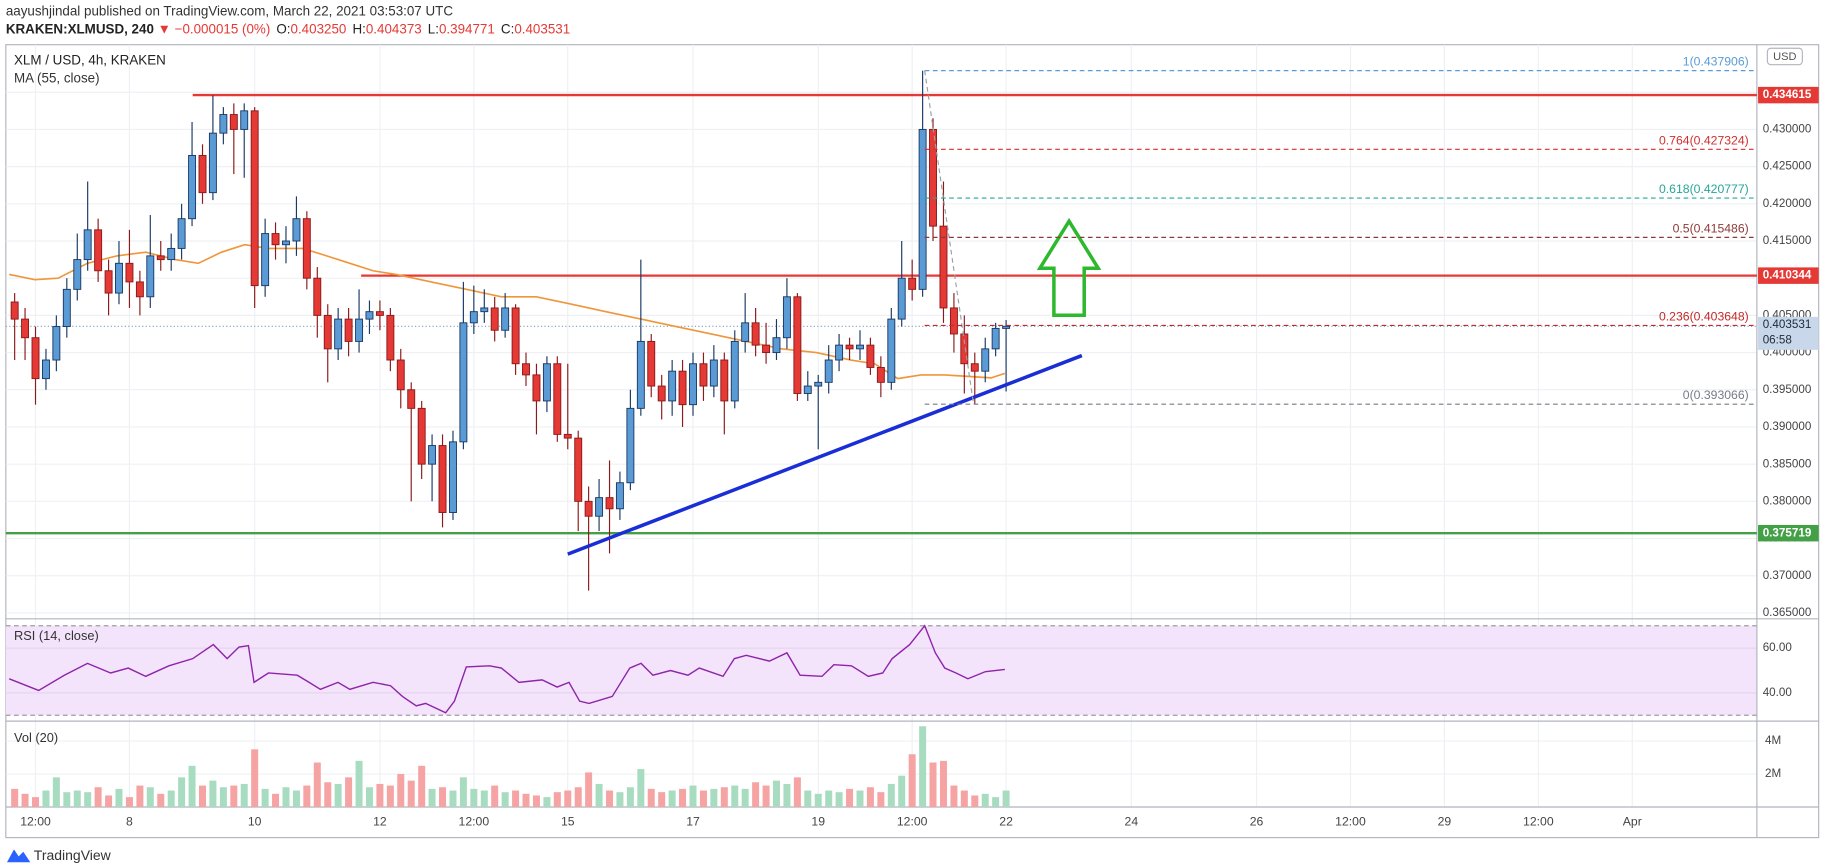 This screenshot has height=867, width=1828. I want to click on rsi-line, so click(506, 669).